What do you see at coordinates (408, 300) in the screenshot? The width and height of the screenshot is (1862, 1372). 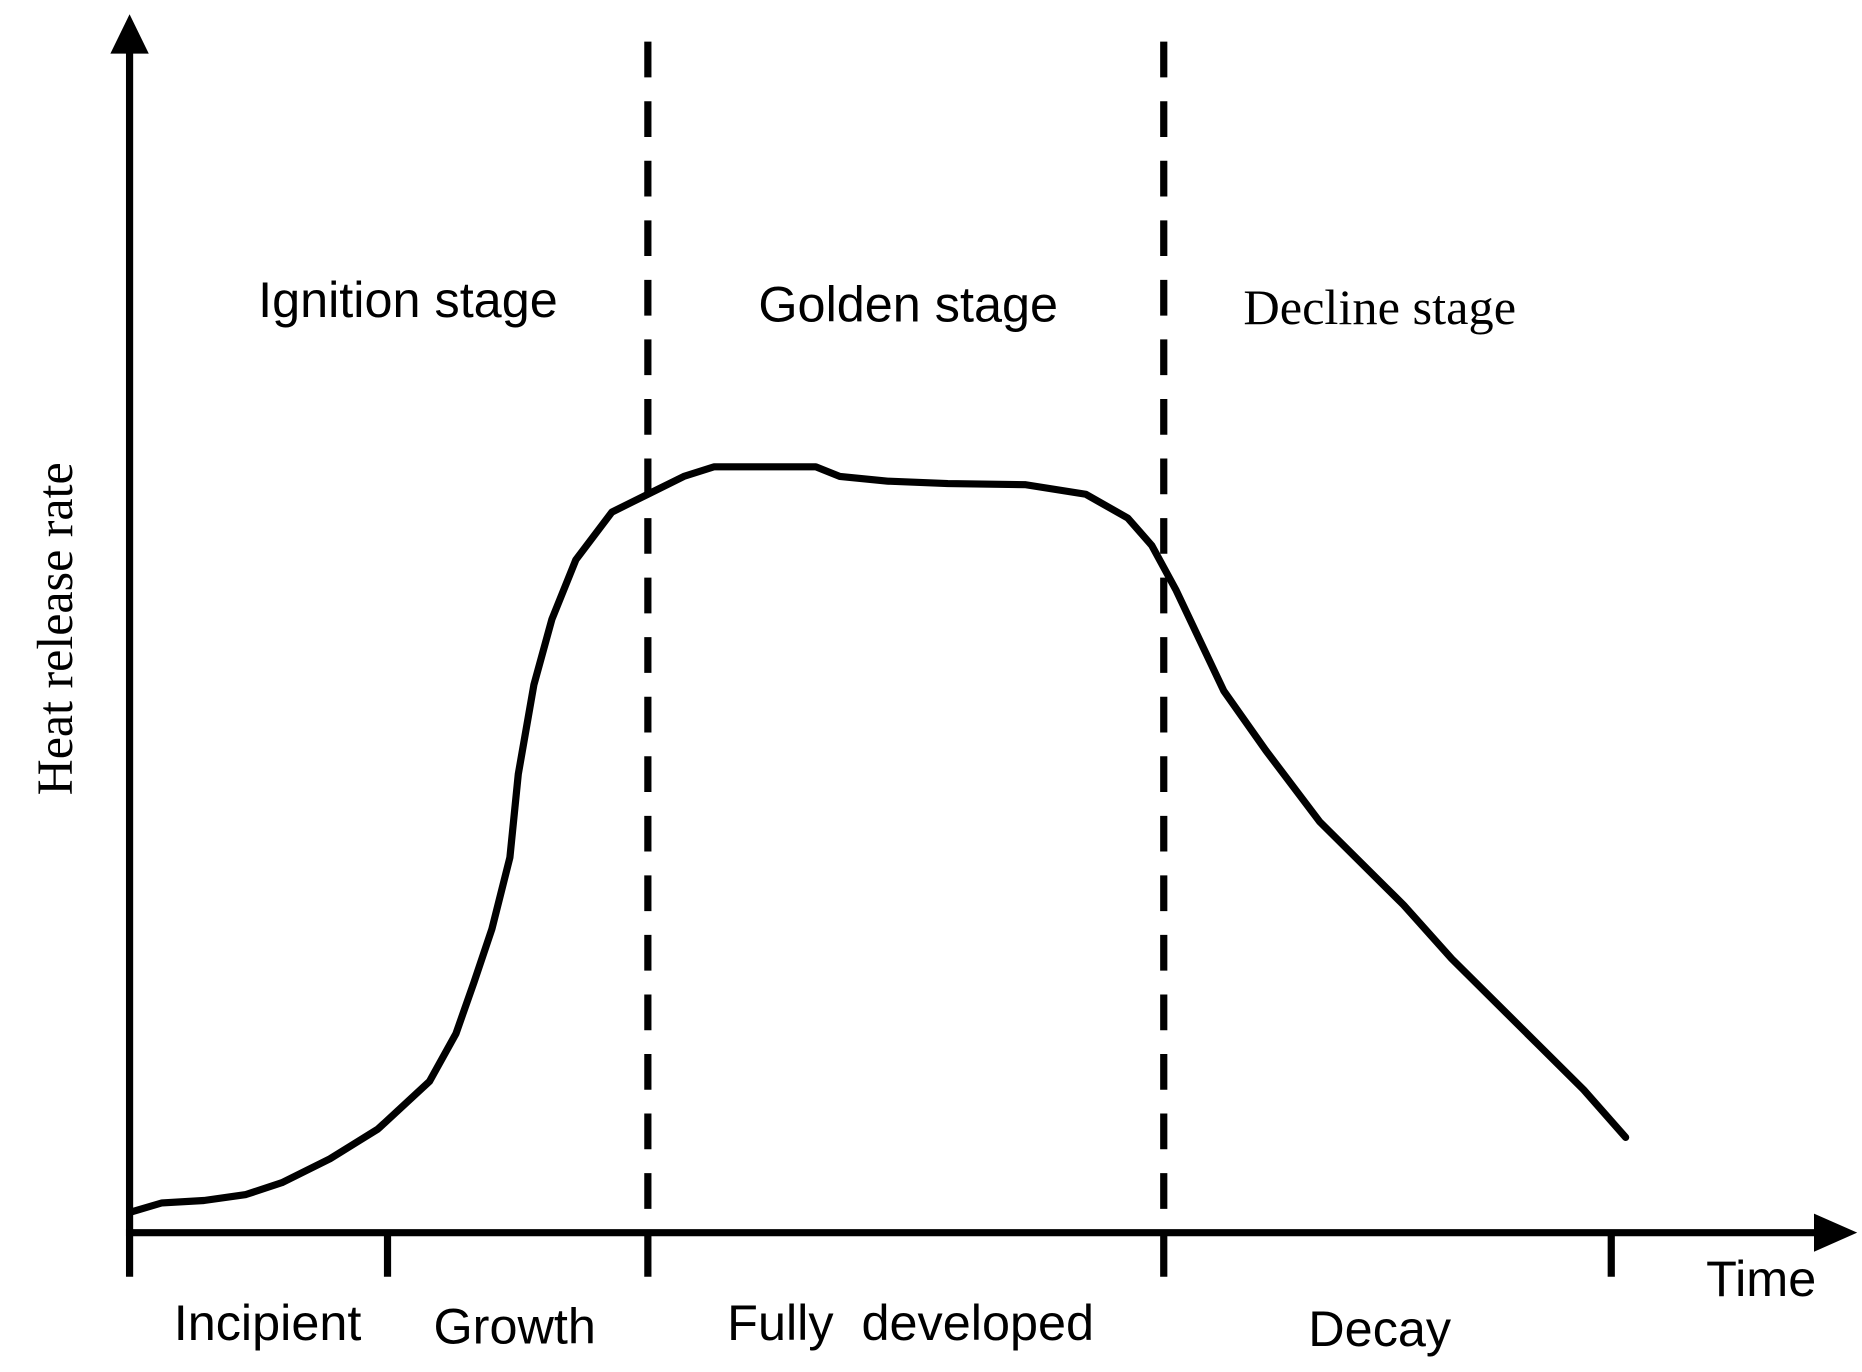 I see `stage-label: Ignition stage` at bounding box center [408, 300].